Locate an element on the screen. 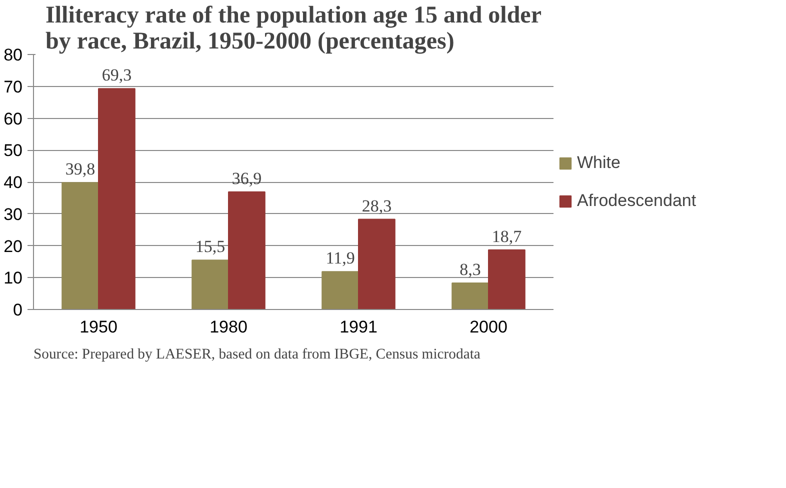  legend-label: White is located at coordinates (598, 162).